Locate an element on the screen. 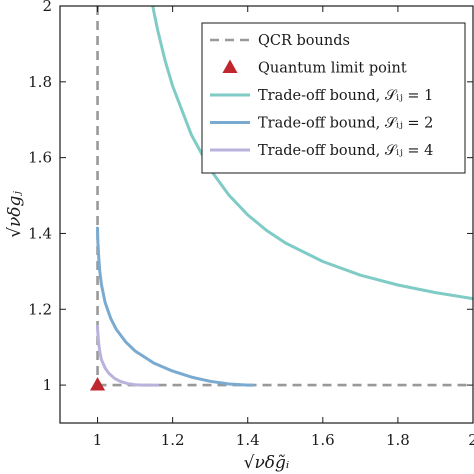  series-line-s4 is located at coordinates (128, 355).